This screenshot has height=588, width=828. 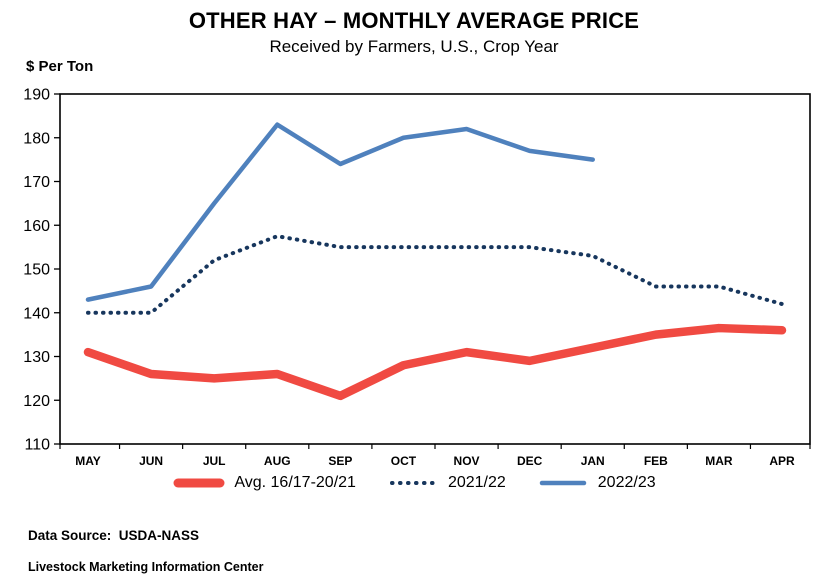 I want to click on org-note: Livestock Marketing Information Center, so click(x=146, y=567).